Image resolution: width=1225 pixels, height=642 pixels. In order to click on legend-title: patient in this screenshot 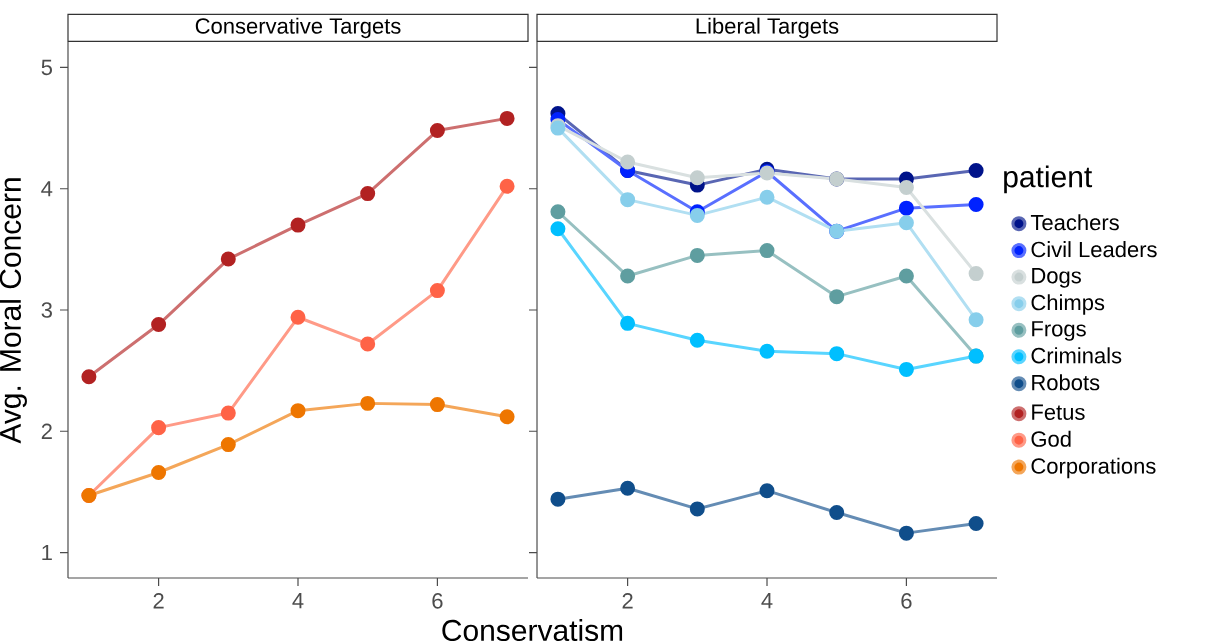, I will do `click(1048, 179)`.